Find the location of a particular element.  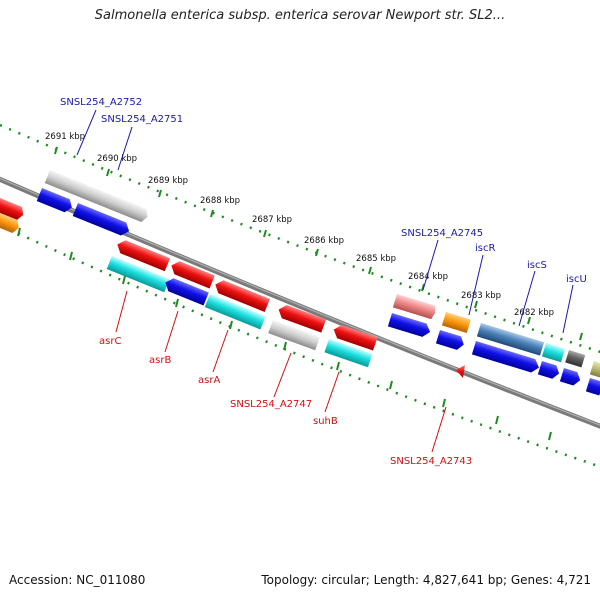

gene-feature-blue-edge is located at coordinates (592, 387).